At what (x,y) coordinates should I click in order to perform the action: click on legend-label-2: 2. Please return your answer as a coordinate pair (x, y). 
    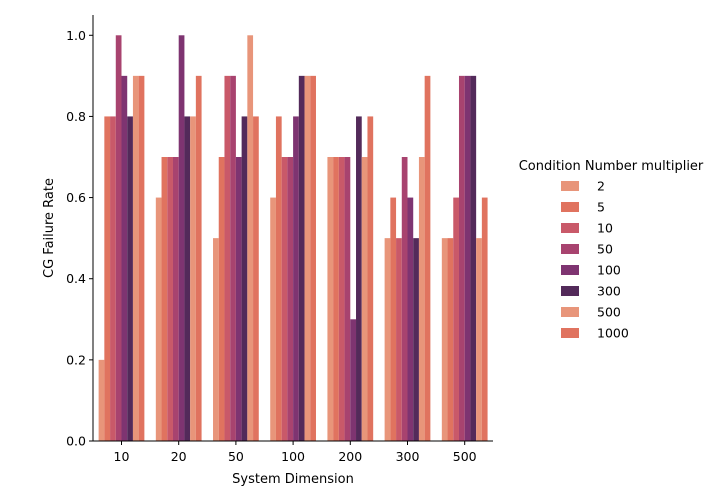
    Looking at the image, I should click on (601, 186).